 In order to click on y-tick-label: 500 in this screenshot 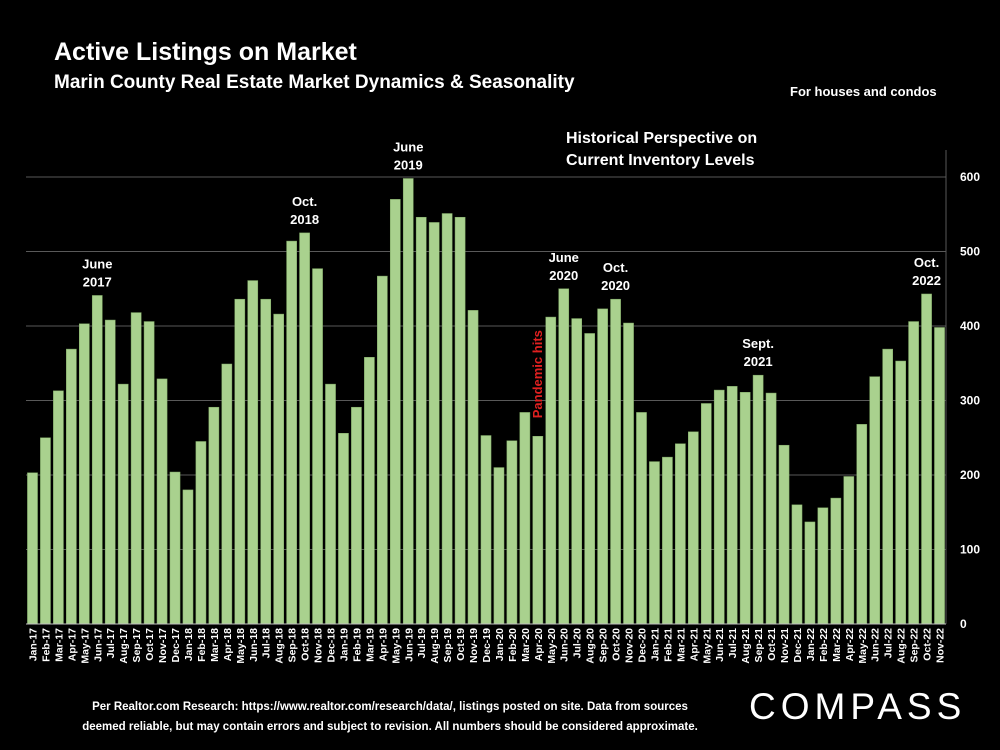, I will do `click(970, 252)`.